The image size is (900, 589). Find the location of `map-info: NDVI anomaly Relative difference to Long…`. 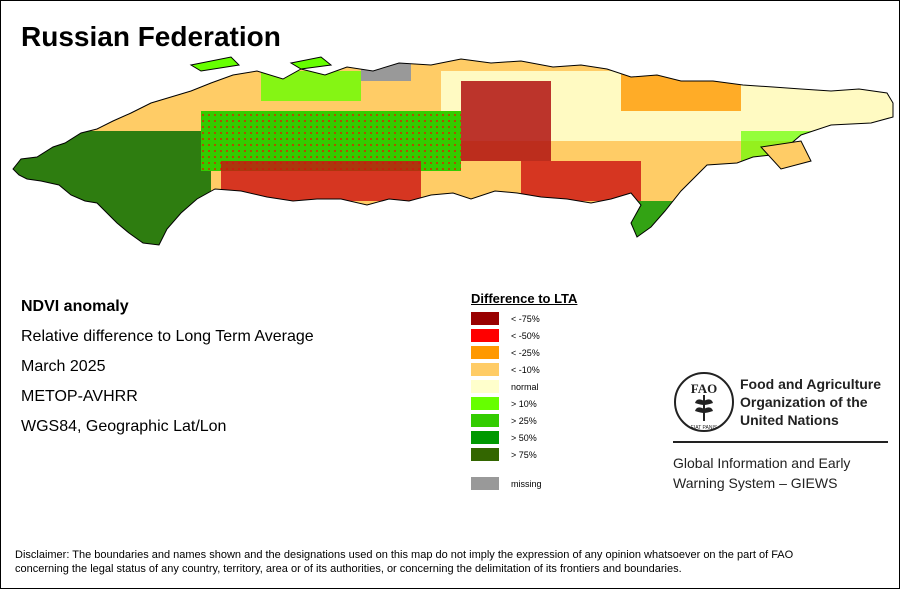

map-info: NDVI anomaly Relative difference to Long… is located at coordinates (167, 372).